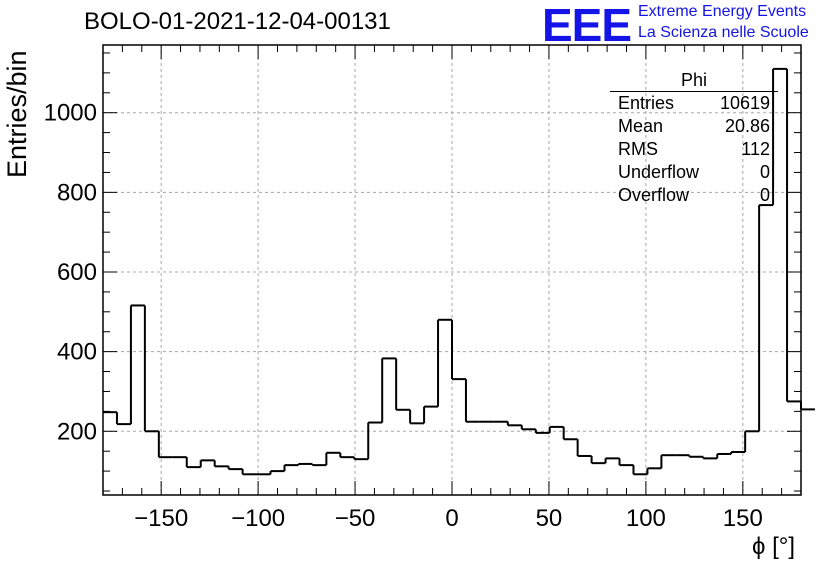 The width and height of the screenshot is (836, 572). Describe the element at coordinates (646, 103) in the screenshot. I see `stats-label: Entries` at that location.